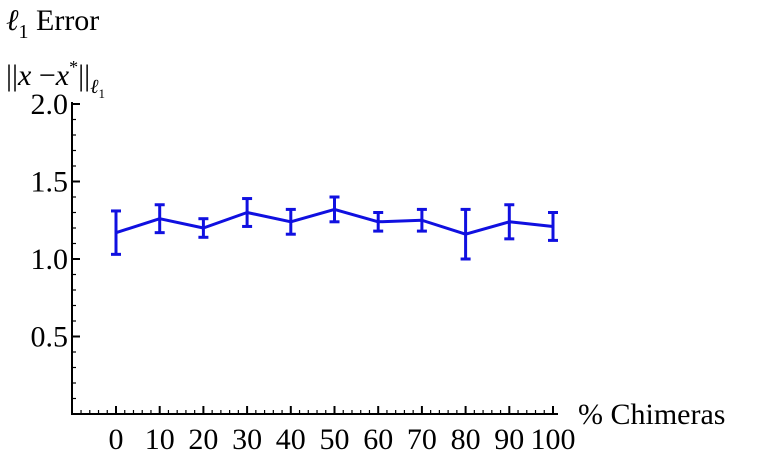 This screenshot has height=464, width=767. I want to click on x-tick-label: 20, so click(203, 439).